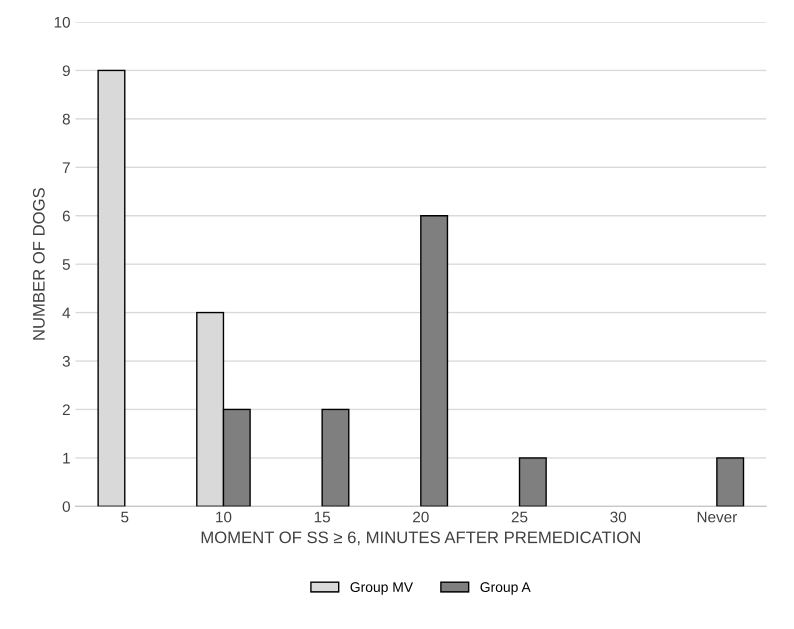 This screenshot has height=629, width=794. I want to click on x-tick-label: Never, so click(717, 517).